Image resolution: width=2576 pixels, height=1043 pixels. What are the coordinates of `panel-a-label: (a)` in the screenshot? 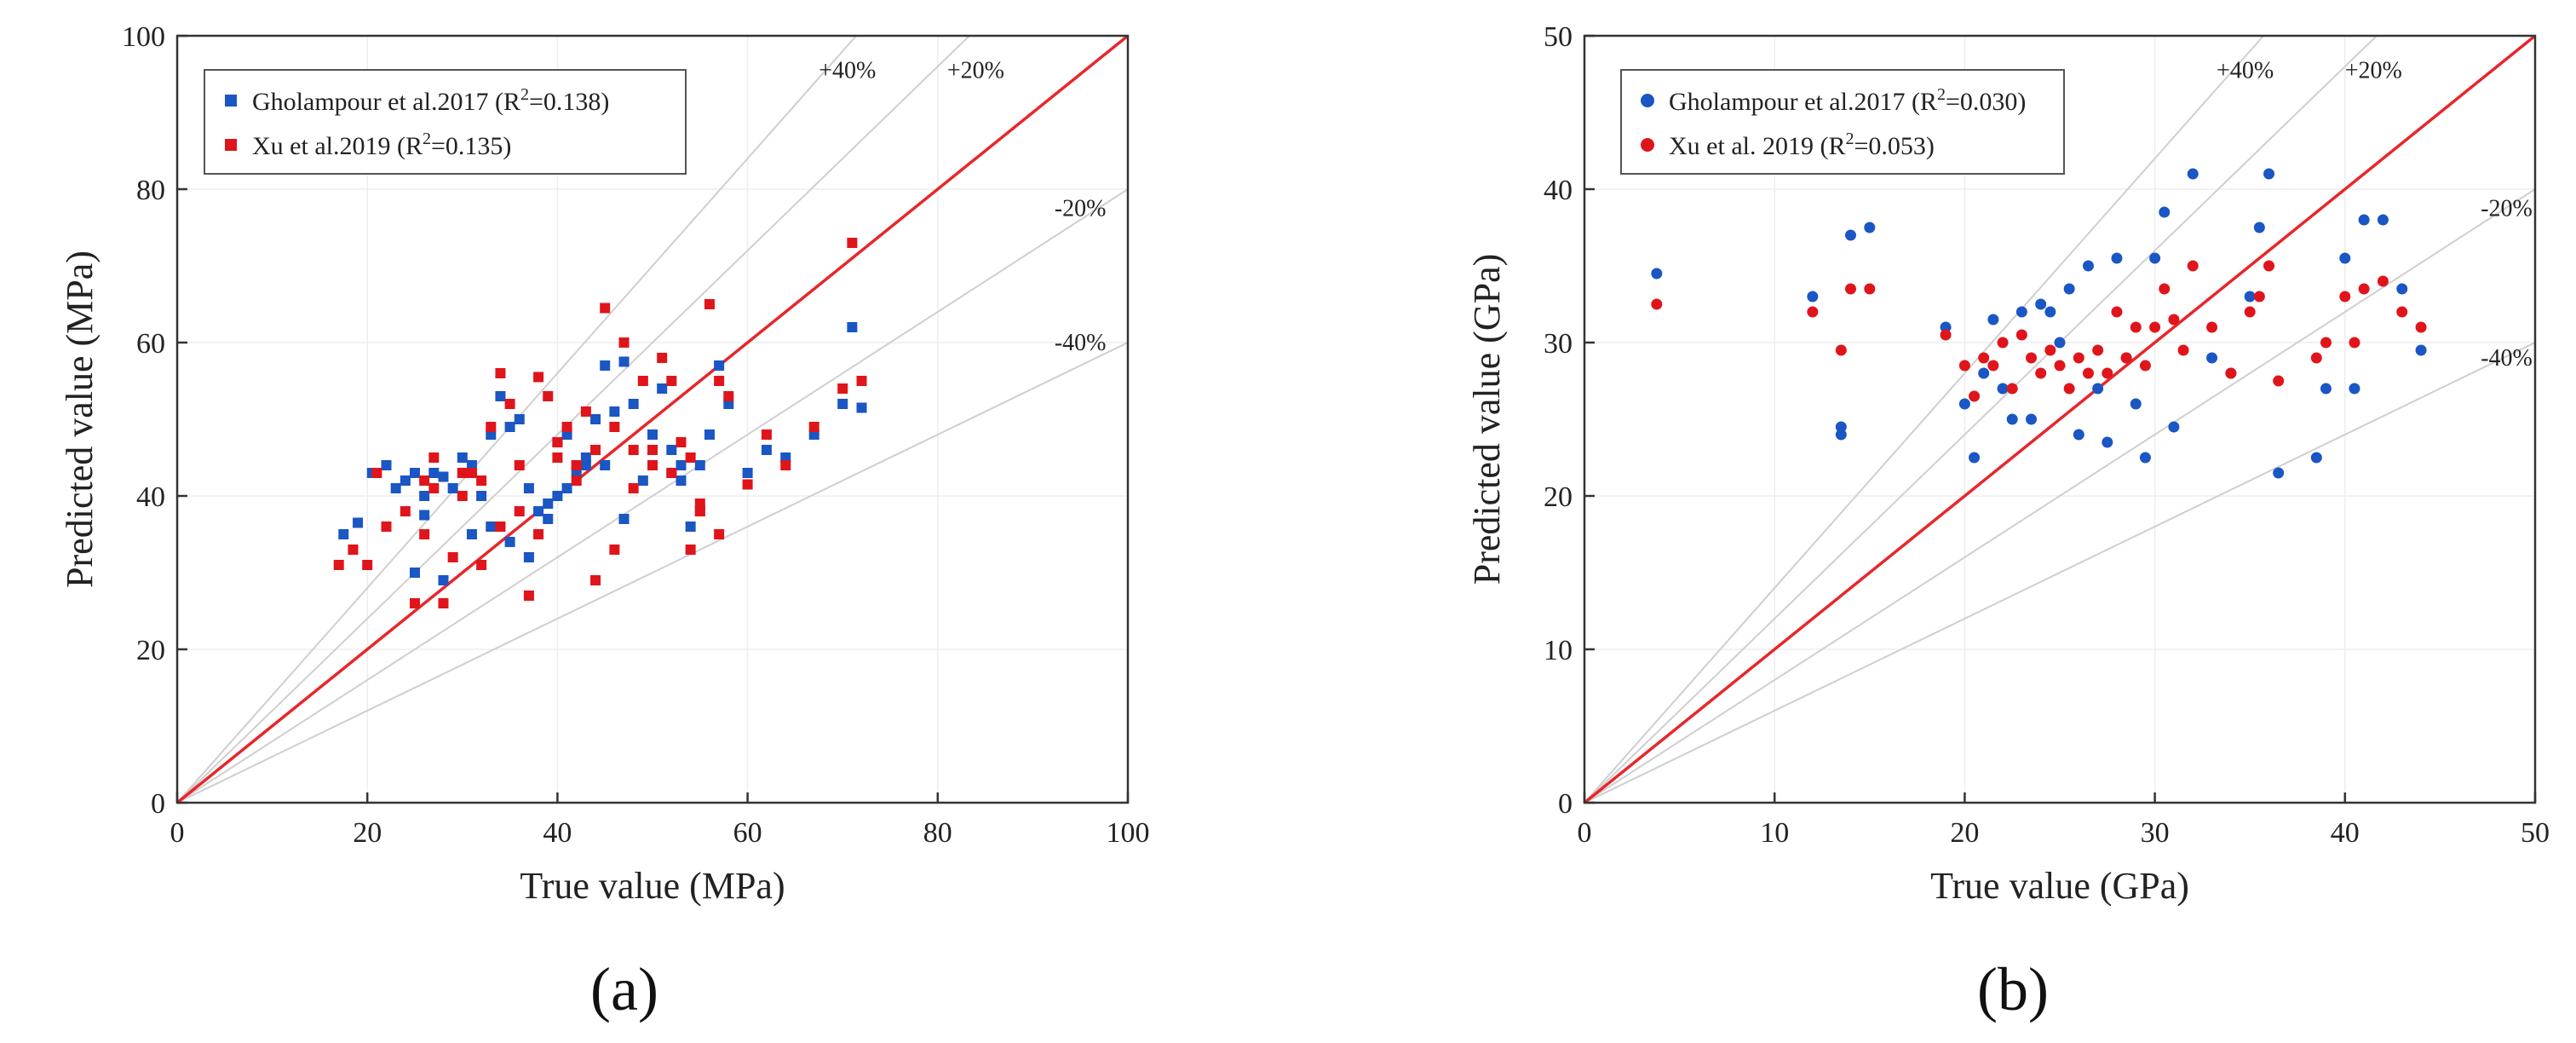 It's located at (624, 989).